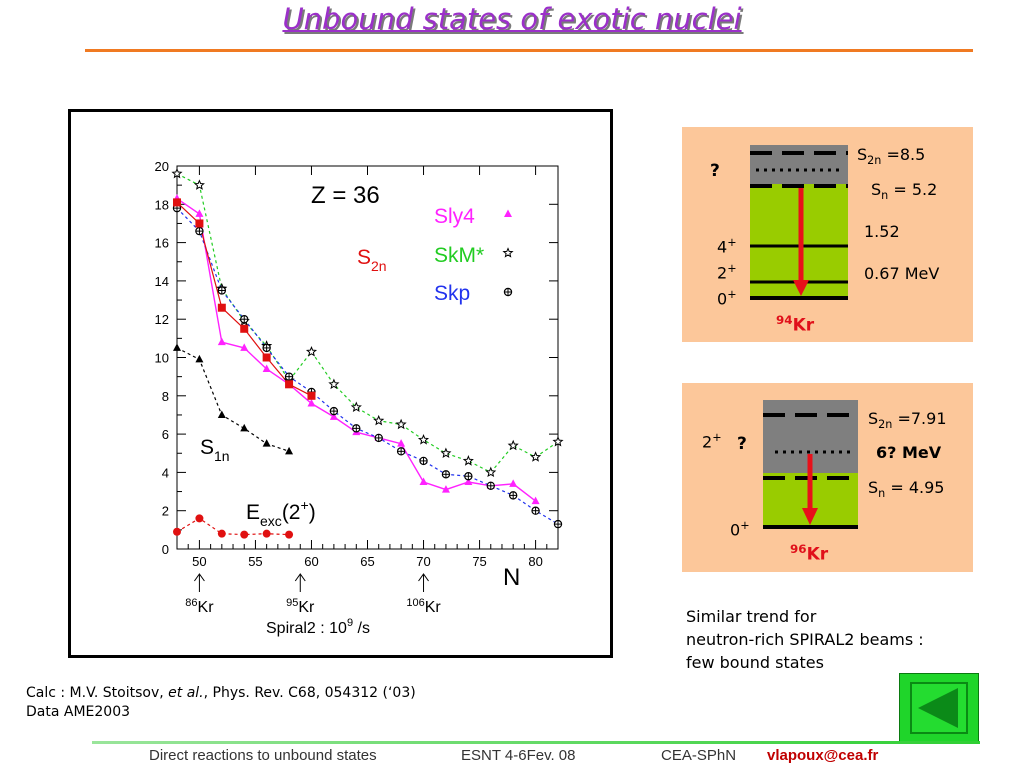 This screenshot has width=1024, height=768. I want to click on kr96-arrow-head, so click(810, 516).